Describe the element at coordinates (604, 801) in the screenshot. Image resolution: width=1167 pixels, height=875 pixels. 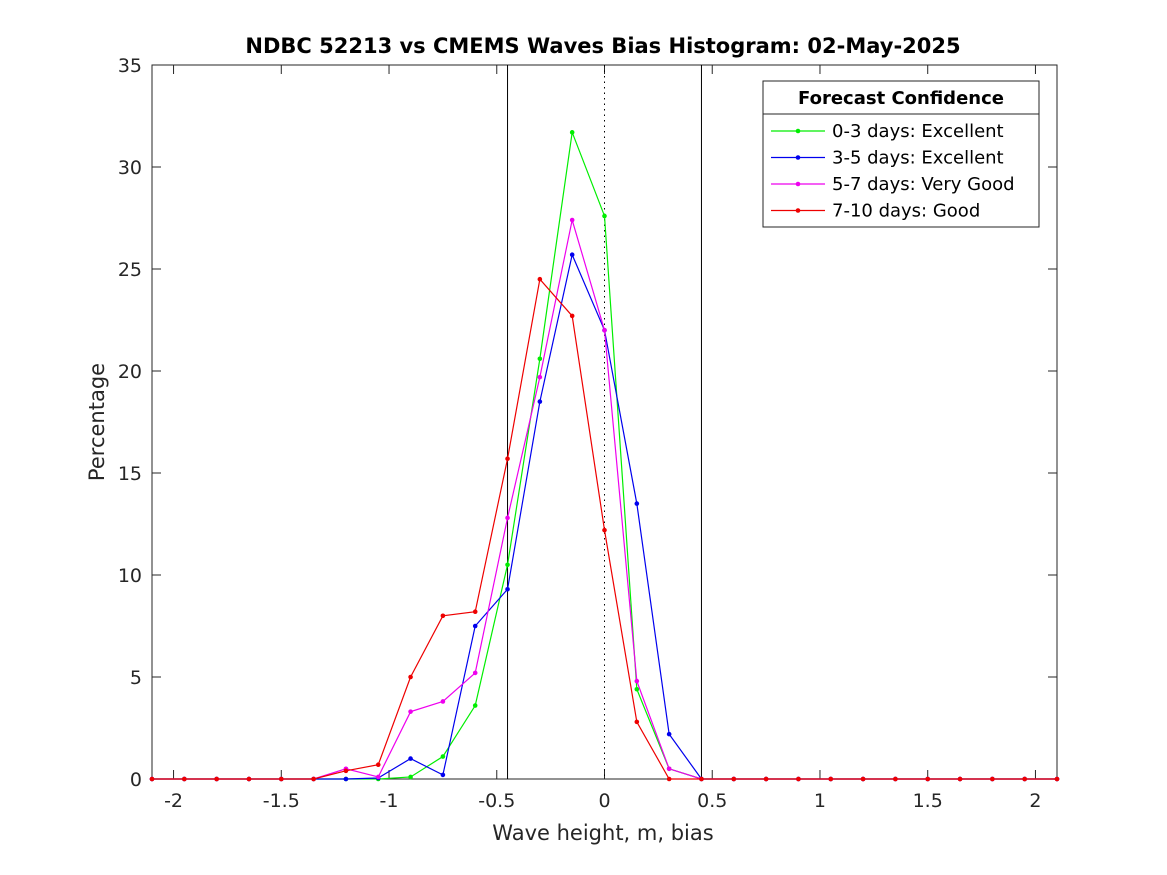
I see `x-tick-label: 0` at that location.